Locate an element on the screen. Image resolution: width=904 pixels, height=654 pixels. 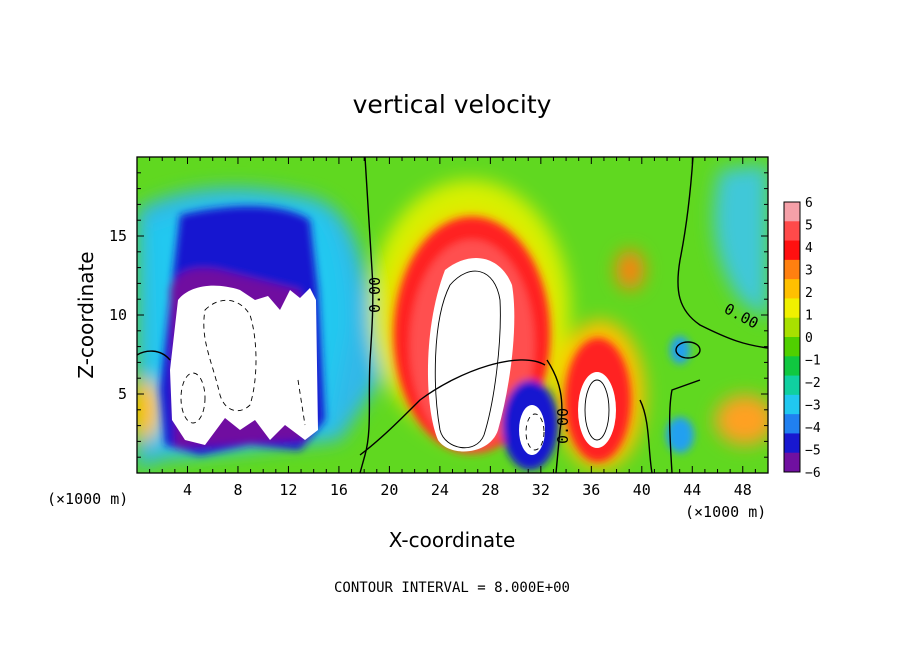
colorbar-tick-label: −6 is located at coordinates (813, 473).